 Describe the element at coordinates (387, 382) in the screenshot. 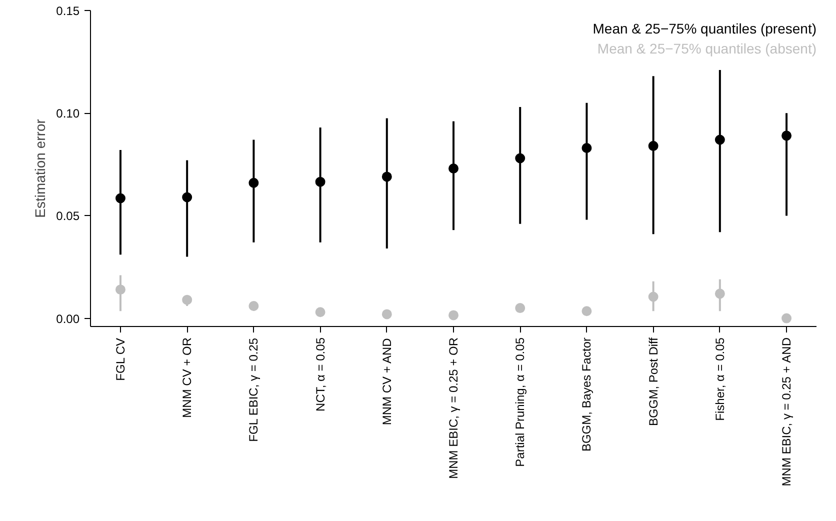

I see `x-tick-label: MNM CV + AND` at that location.